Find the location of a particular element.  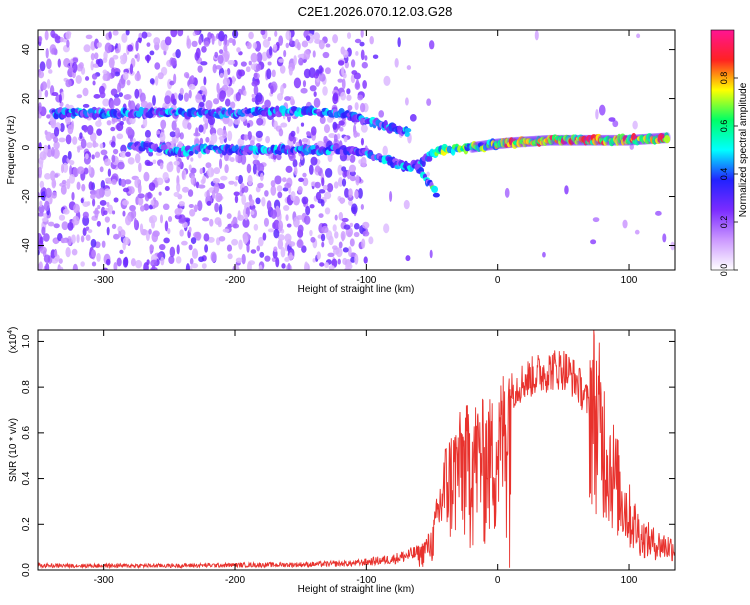

snr-x-label: Height of straight line (km) is located at coordinates (356, 589).